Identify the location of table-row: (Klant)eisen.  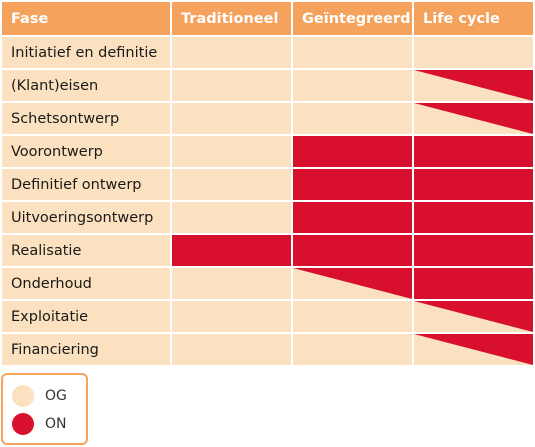
(267, 85).